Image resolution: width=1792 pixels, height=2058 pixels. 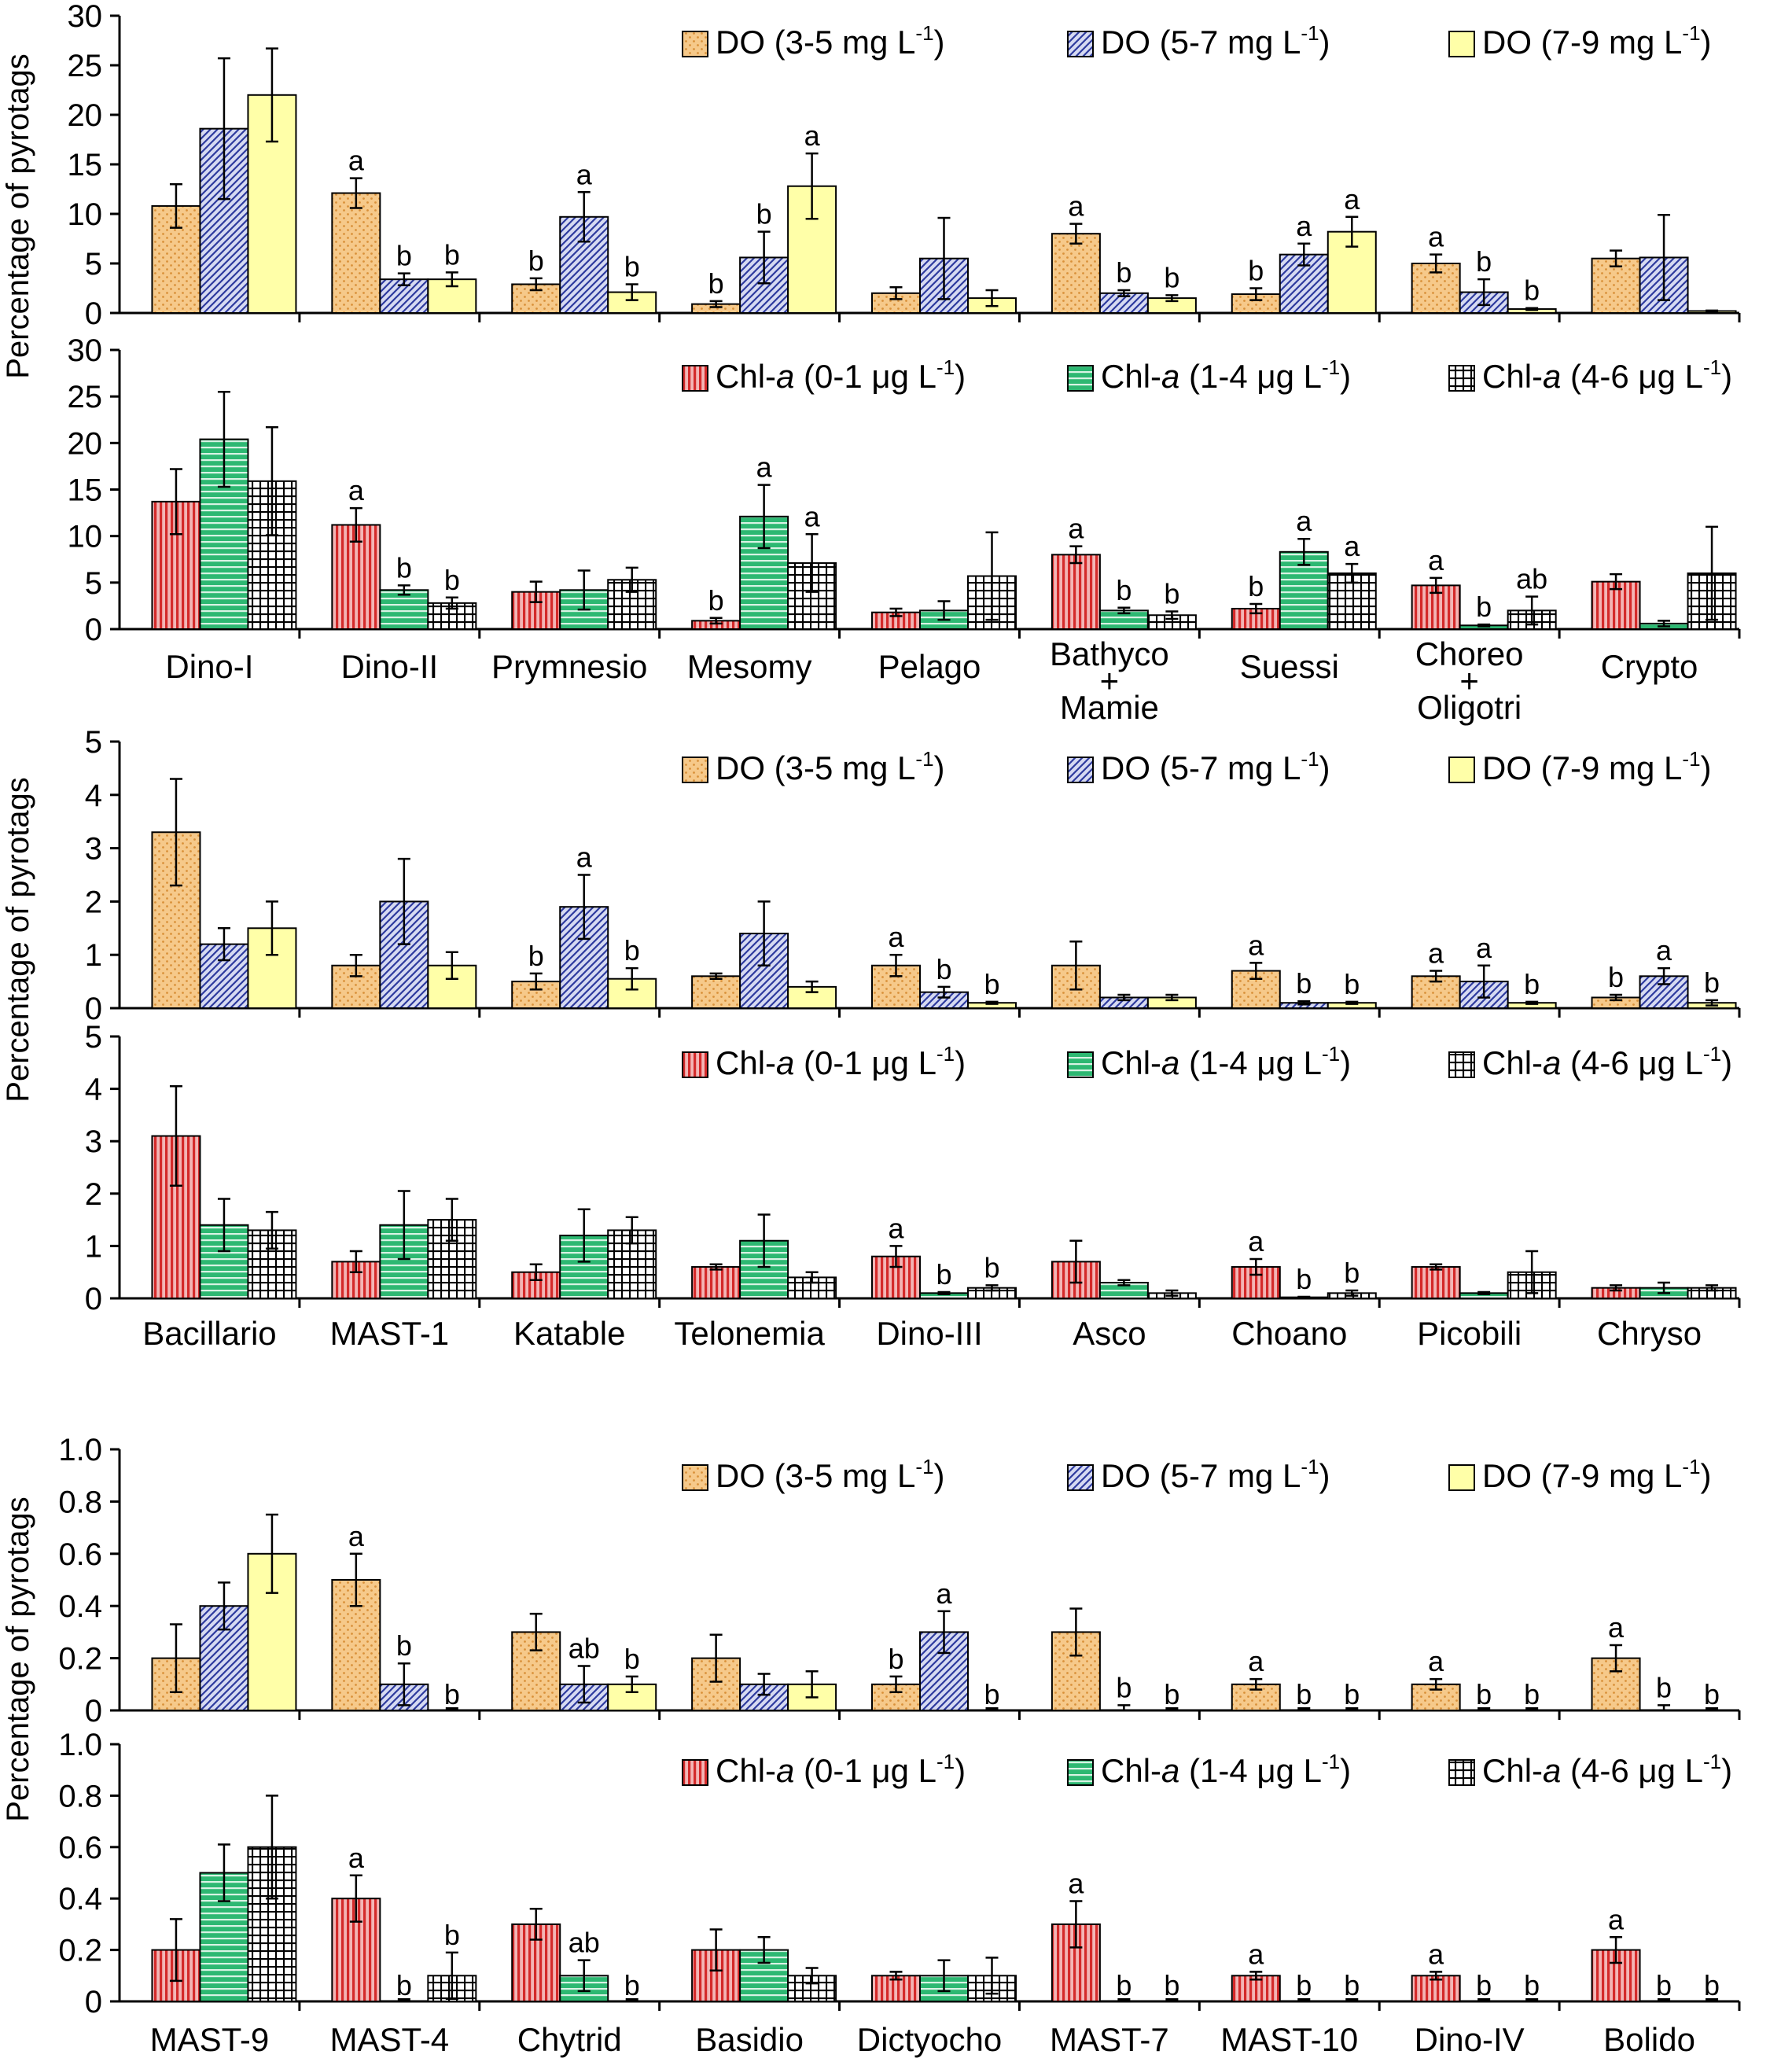 What do you see at coordinates (1076, 966) in the screenshot?
I see `error-bar-p3-c6-s1` at bounding box center [1076, 966].